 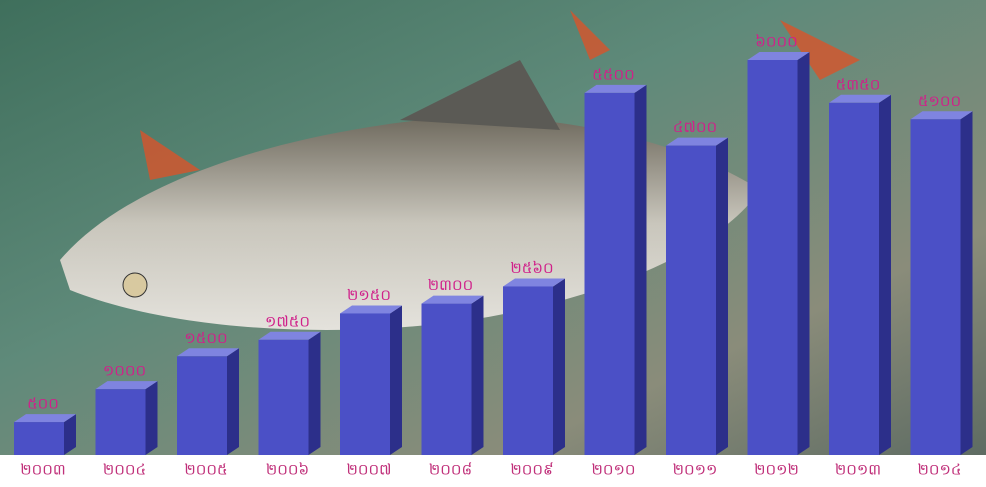 What do you see at coordinates (124, 470) in the screenshot?
I see `x-tick-label: ២០០៤` at bounding box center [124, 470].